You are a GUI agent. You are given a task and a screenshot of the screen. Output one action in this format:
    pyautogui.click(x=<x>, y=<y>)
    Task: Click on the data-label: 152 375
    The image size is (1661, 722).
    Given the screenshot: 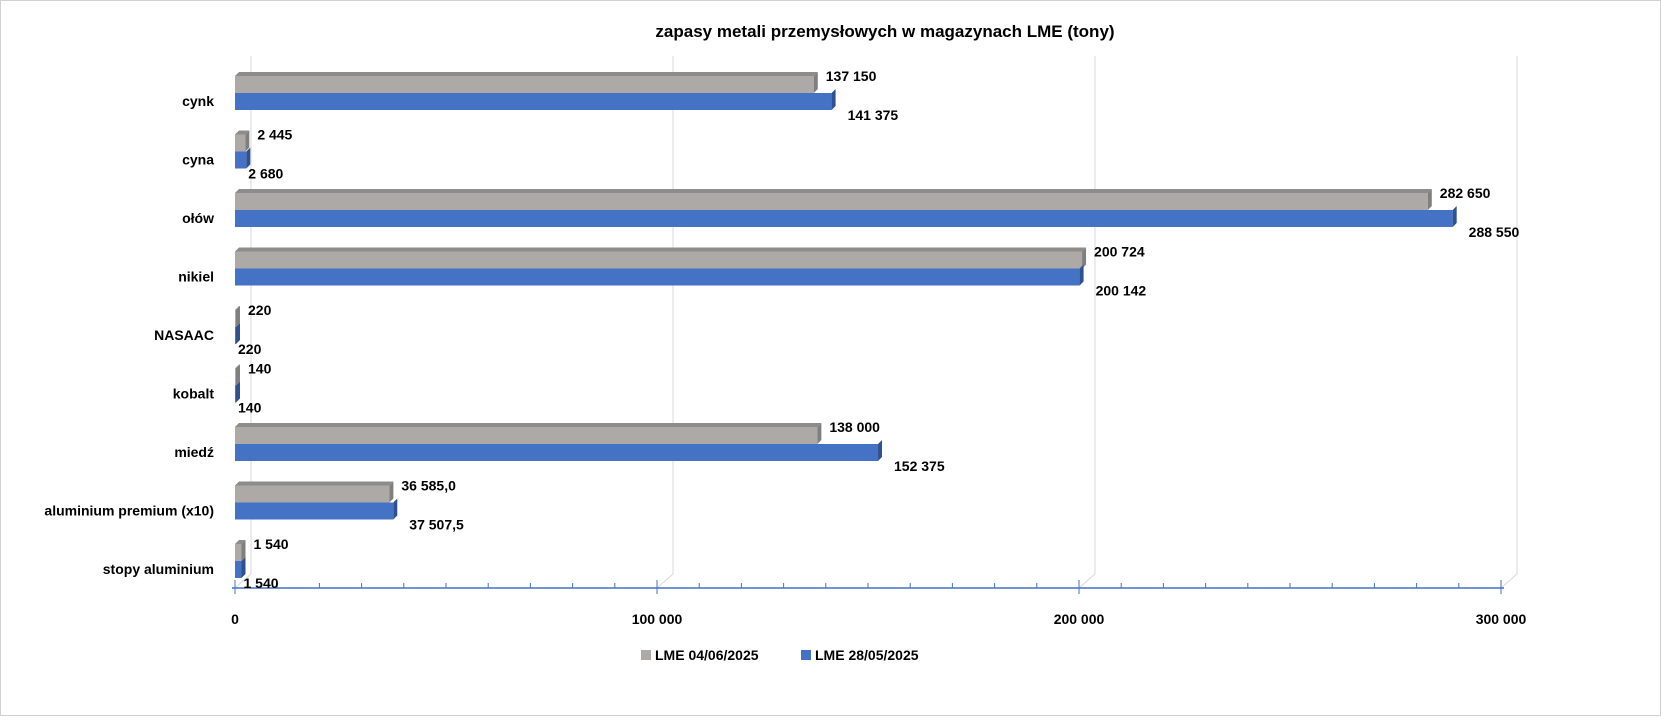 What is the action you would take?
    pyautogui.click(x=919, y=466)
    